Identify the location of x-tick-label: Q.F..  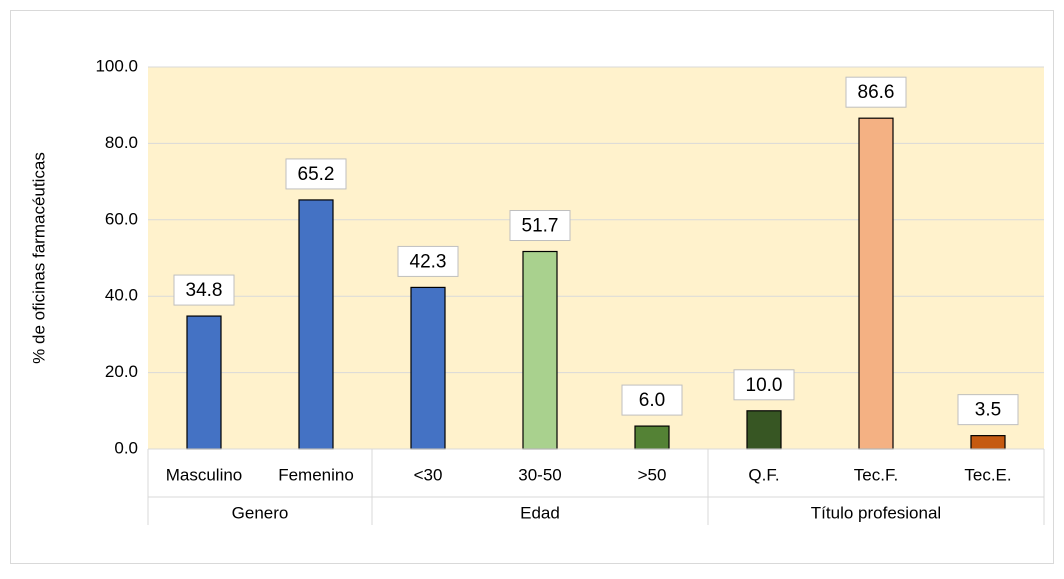
(763, 474).